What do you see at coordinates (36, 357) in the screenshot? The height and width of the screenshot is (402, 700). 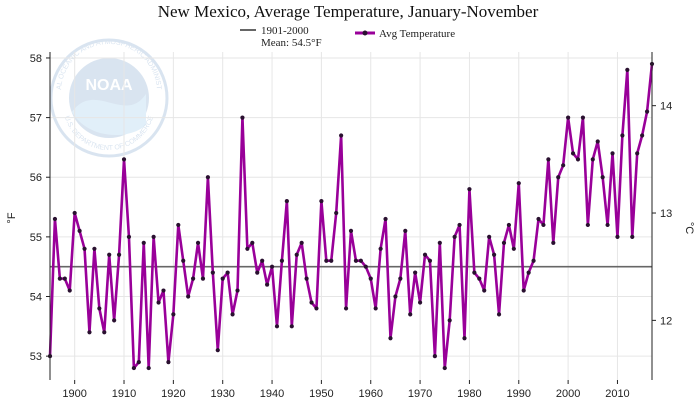 I see `left-tick-label: 53` at bounding box center [36, 357].